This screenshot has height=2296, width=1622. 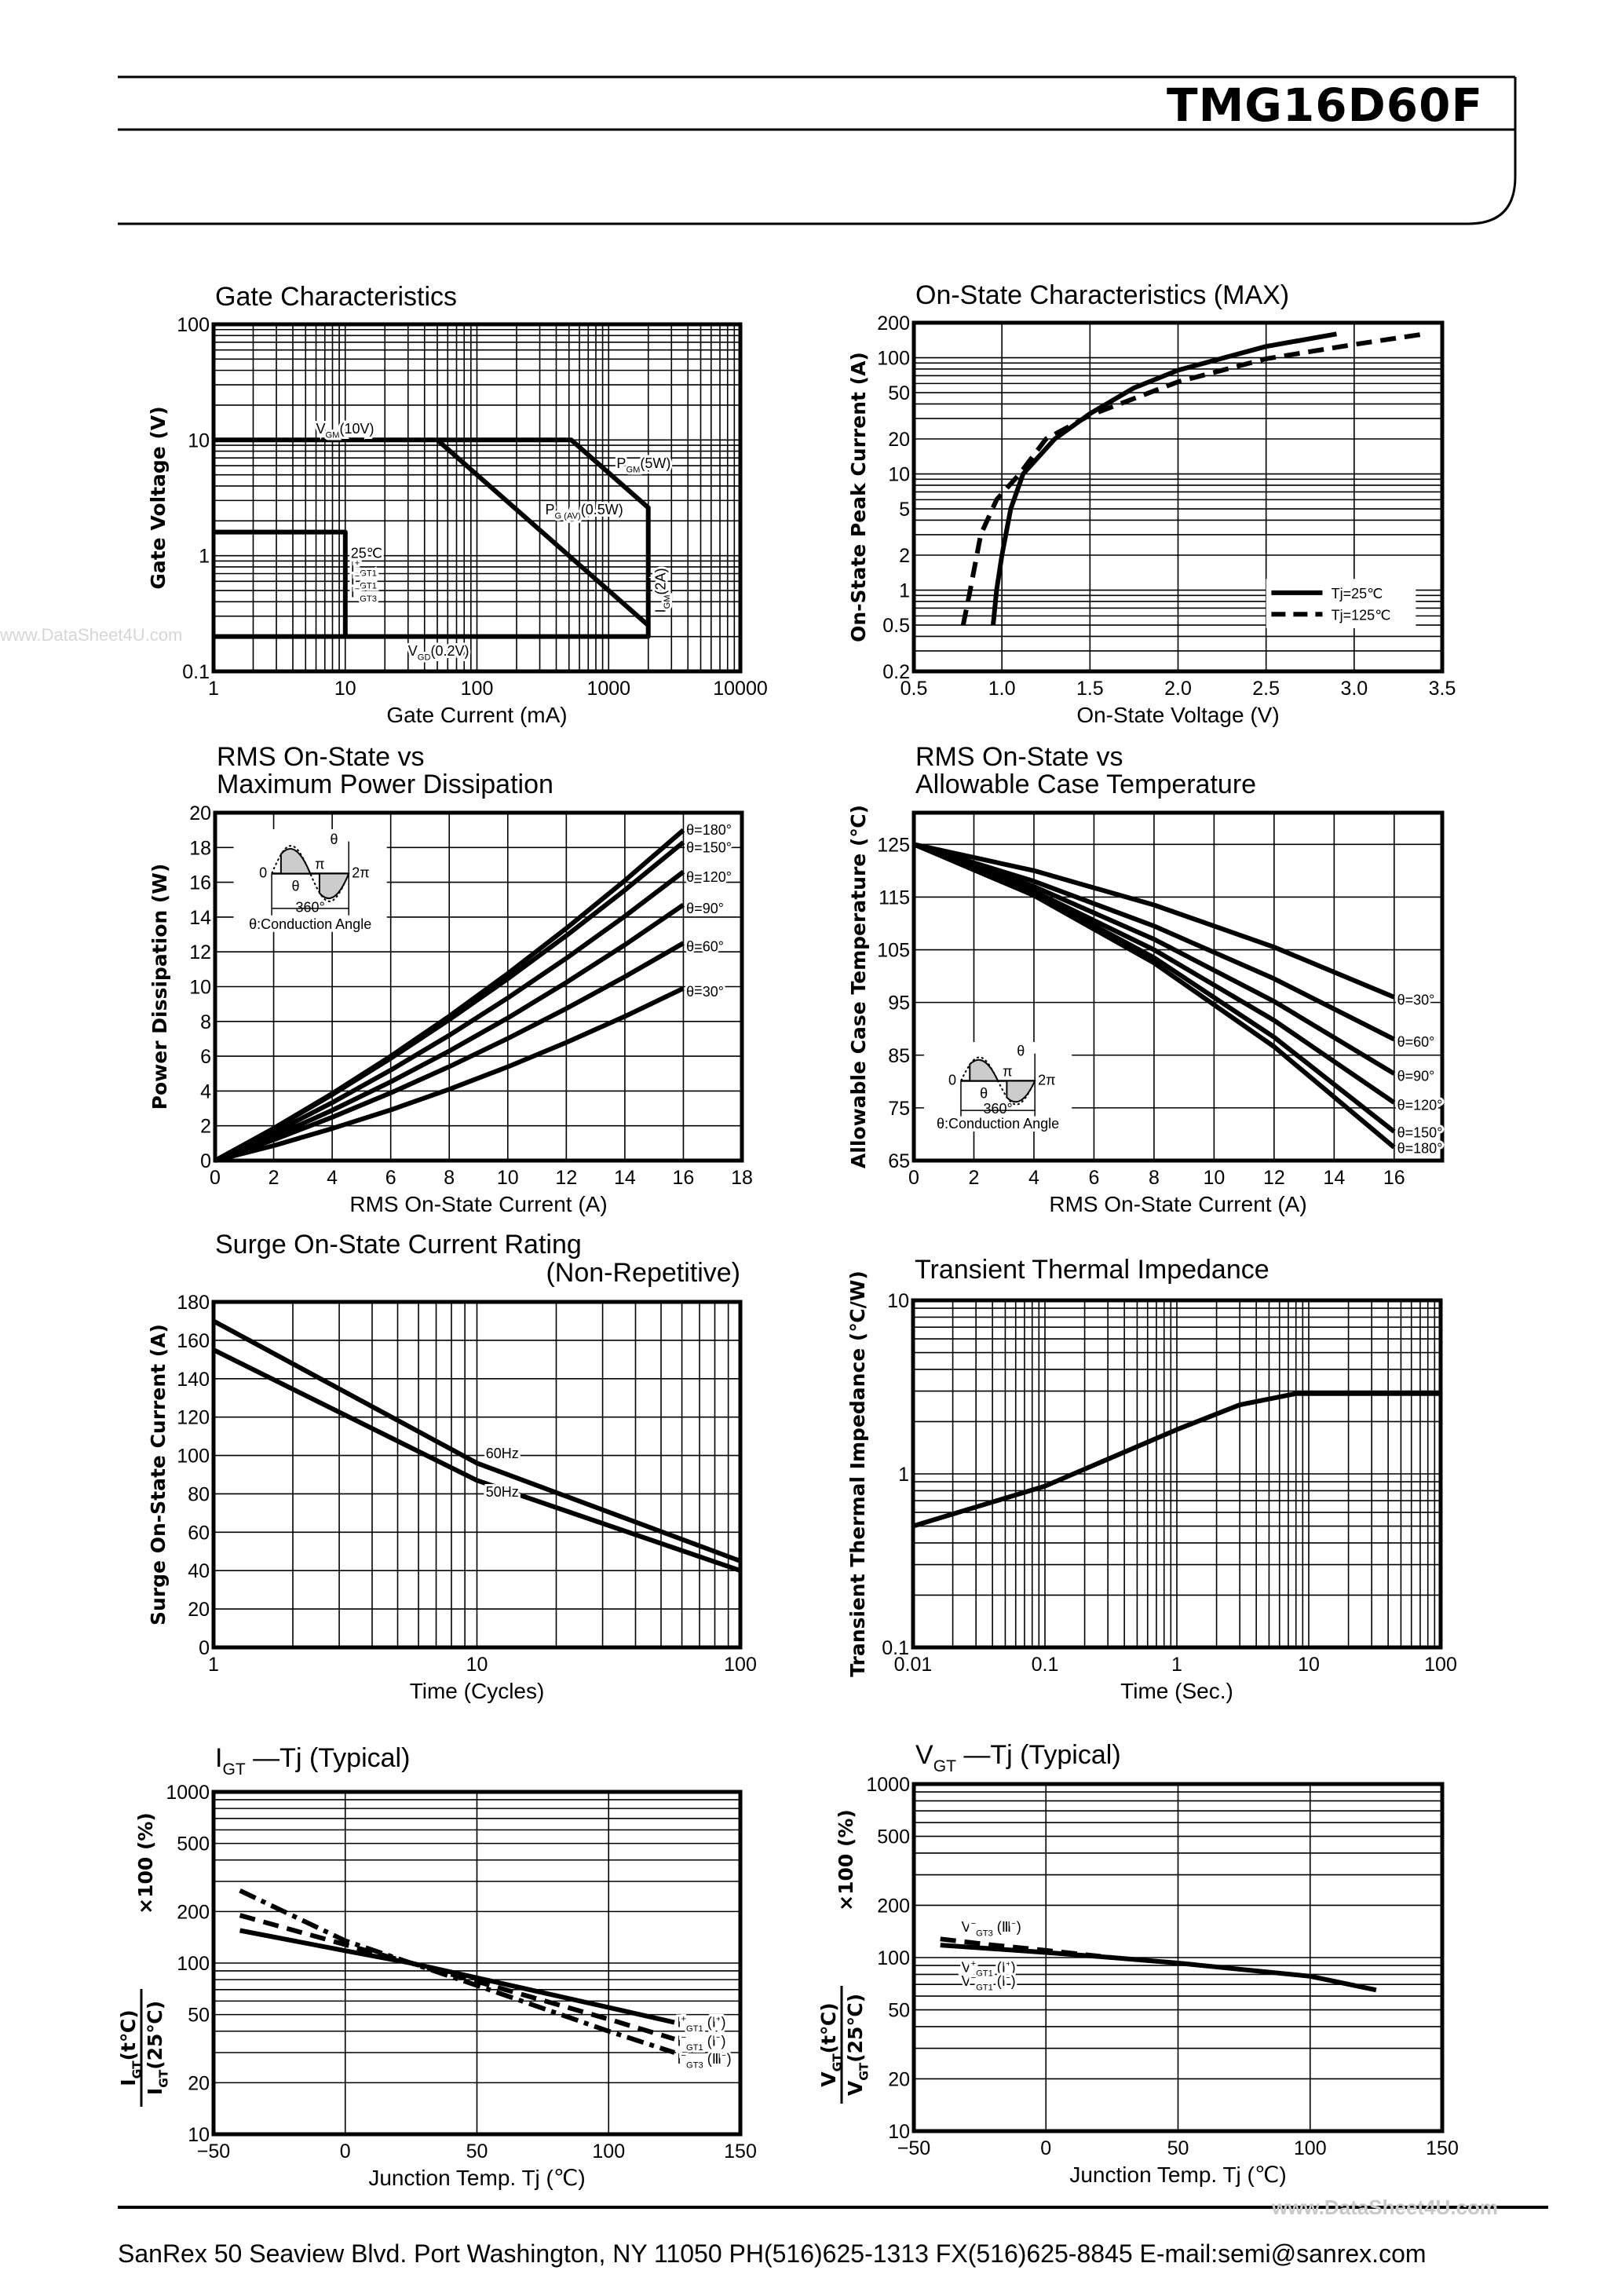 What do you see at coordinates (1361, 615) in the screenshot?
I see `legend-label: Tj=125℃` at bounding box center [1361, 615].